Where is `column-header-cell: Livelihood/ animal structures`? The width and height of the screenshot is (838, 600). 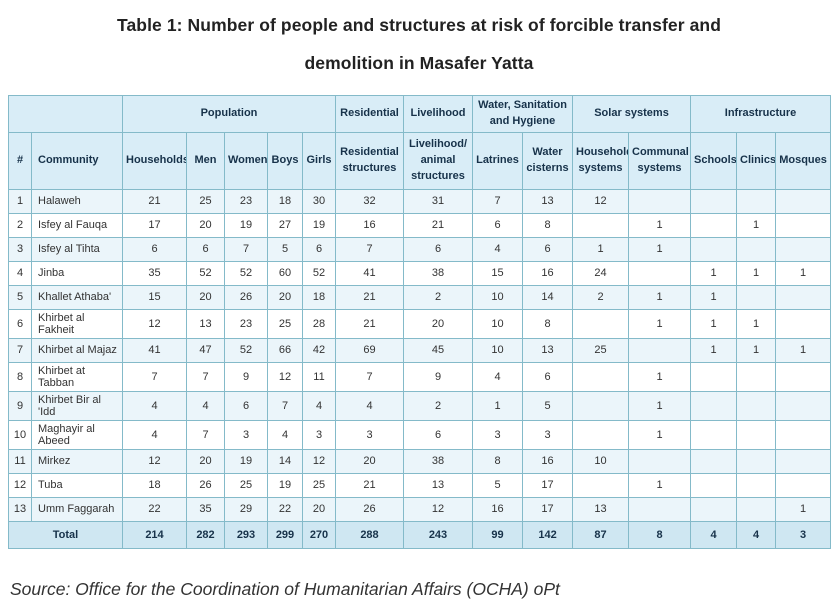
column-header-cell: Livelihood/ animal structures is located at coordinates (438, 160).